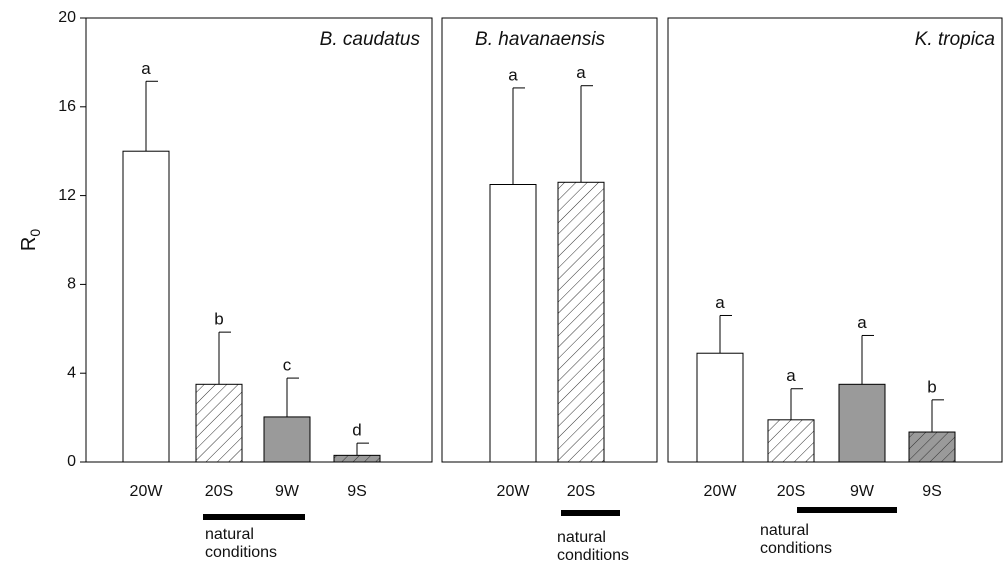 This screenshot has width=1004, height=574. I want to click on y-axis-label-main: R, so click(29, 244).